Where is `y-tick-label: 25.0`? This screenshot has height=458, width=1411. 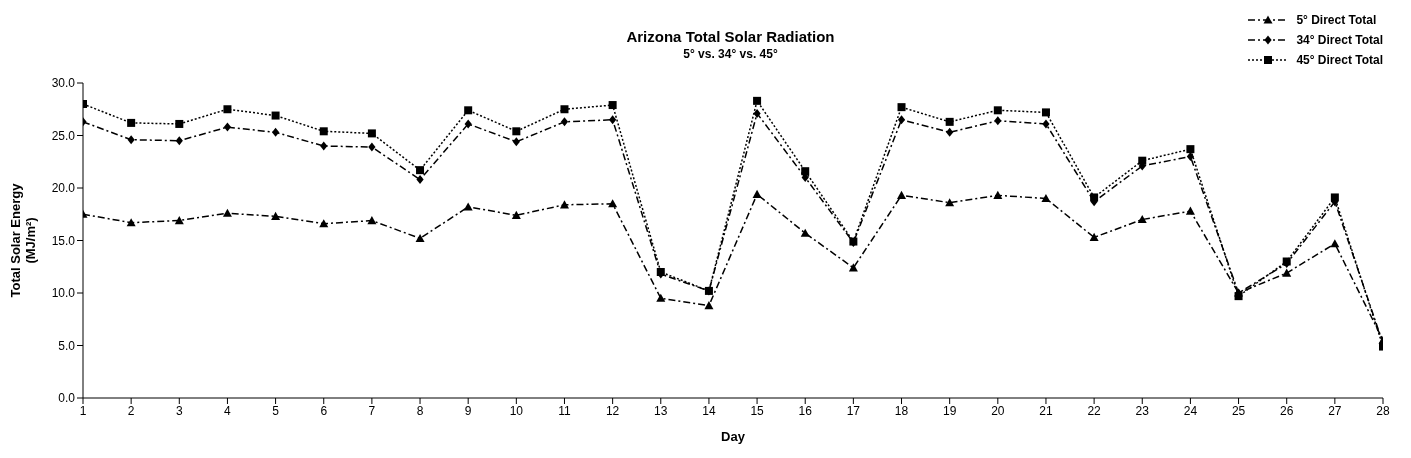
y-tick-label: 25.0 is located at coordinates (63, 135).